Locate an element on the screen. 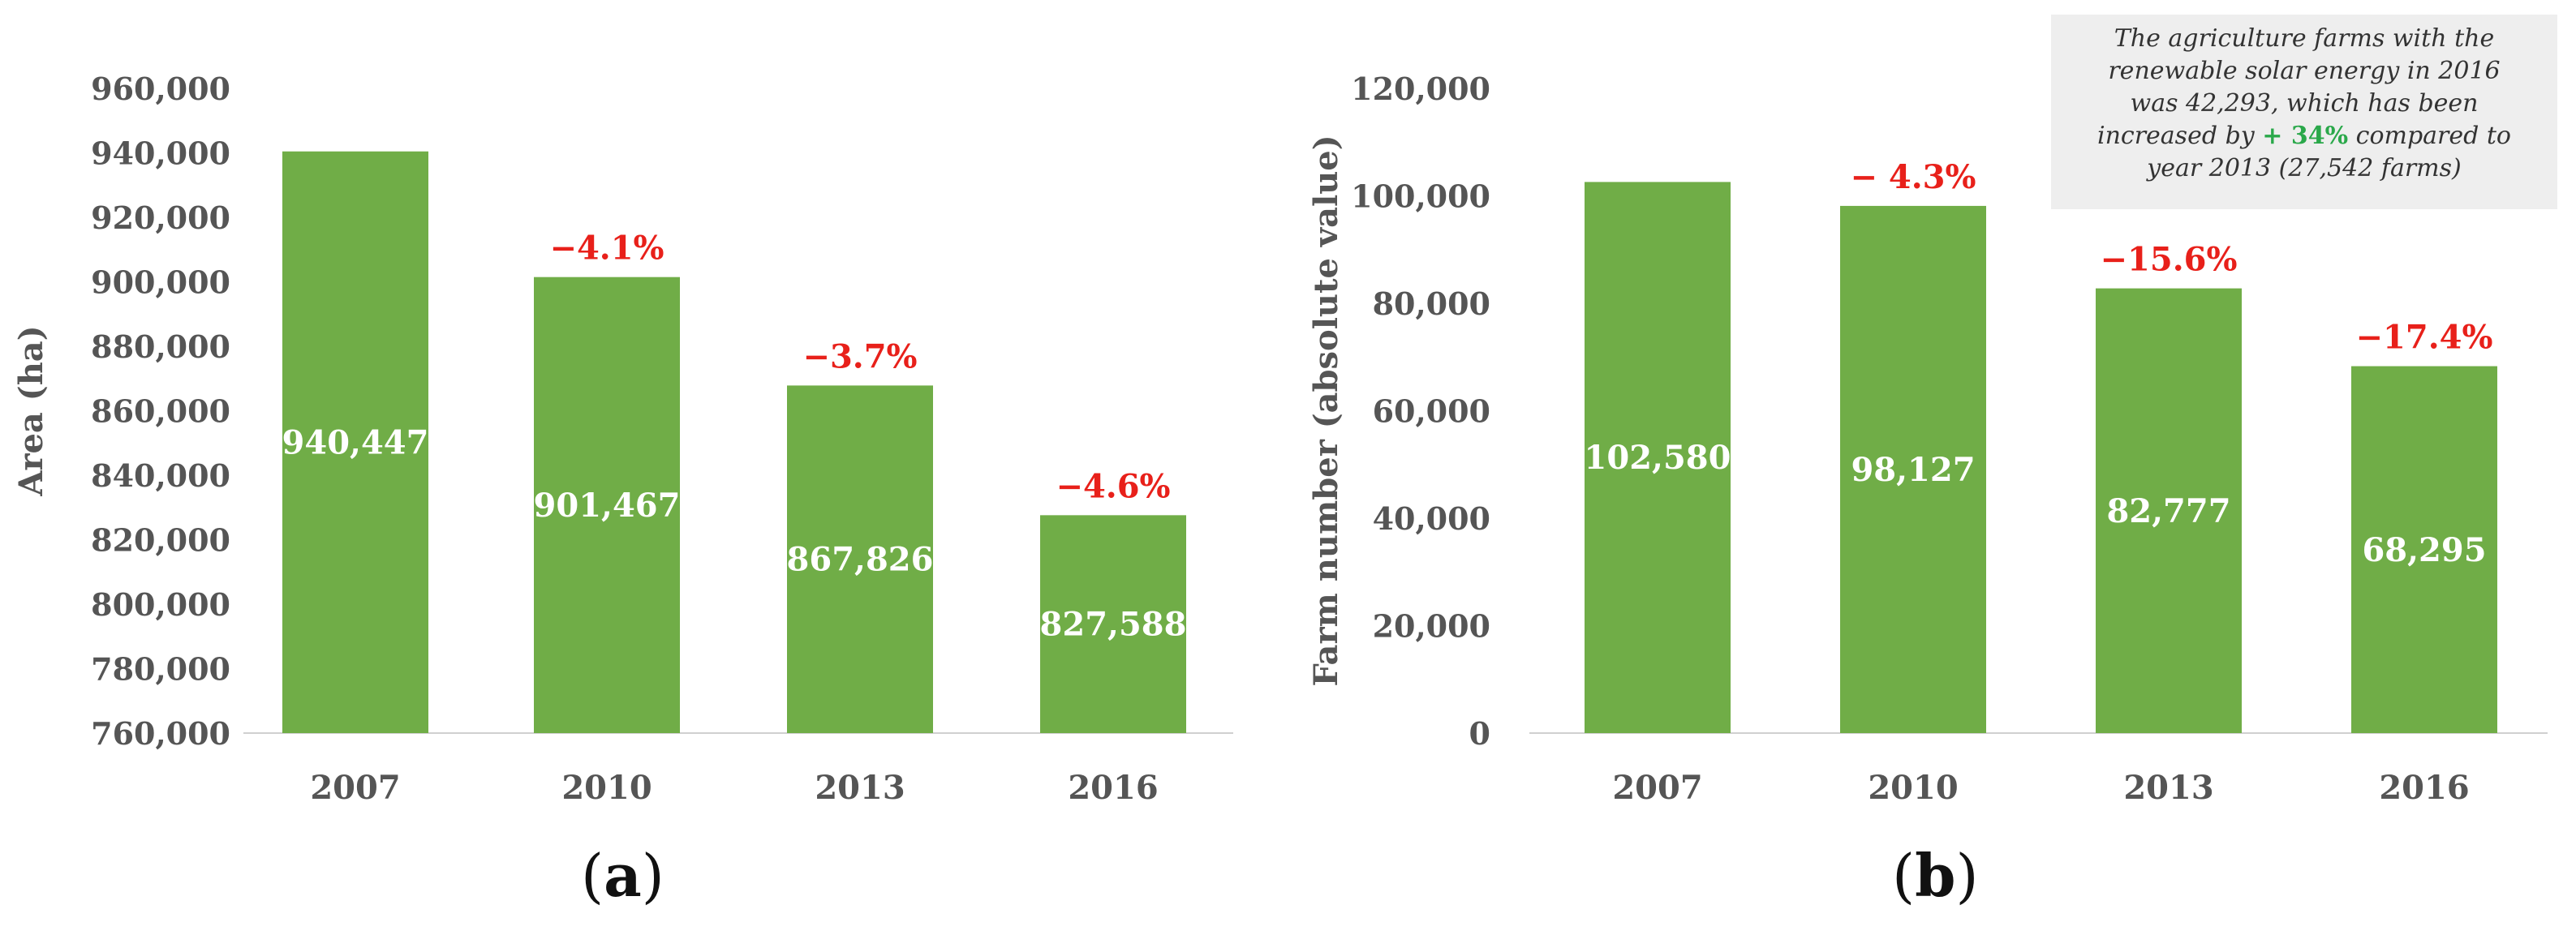 The height and width of the screenshot is (935, 2576). bar-value-label: 68,295 is located at coordinates (2424, 550).